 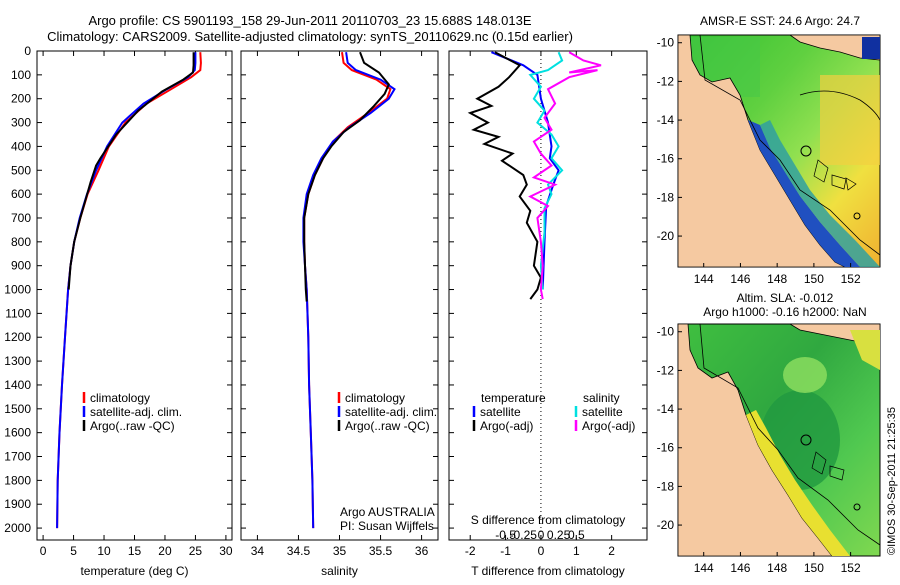 I want to click on top-tick-label: 0, so click(x=541, y=535).